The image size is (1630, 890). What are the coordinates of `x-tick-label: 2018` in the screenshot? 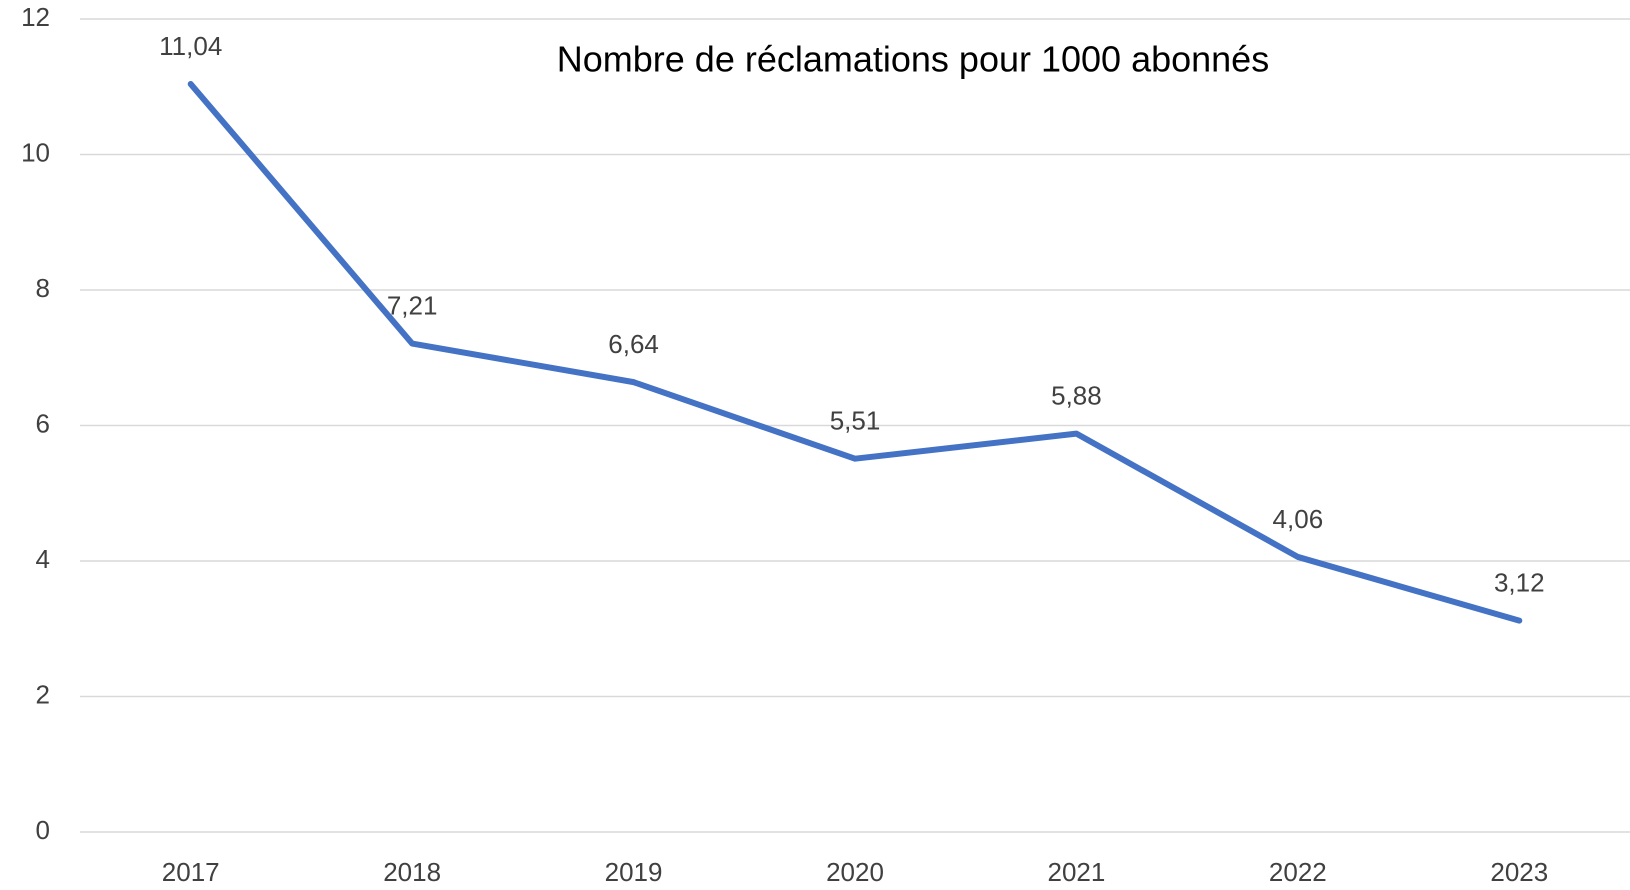 It's located at (412, 872).